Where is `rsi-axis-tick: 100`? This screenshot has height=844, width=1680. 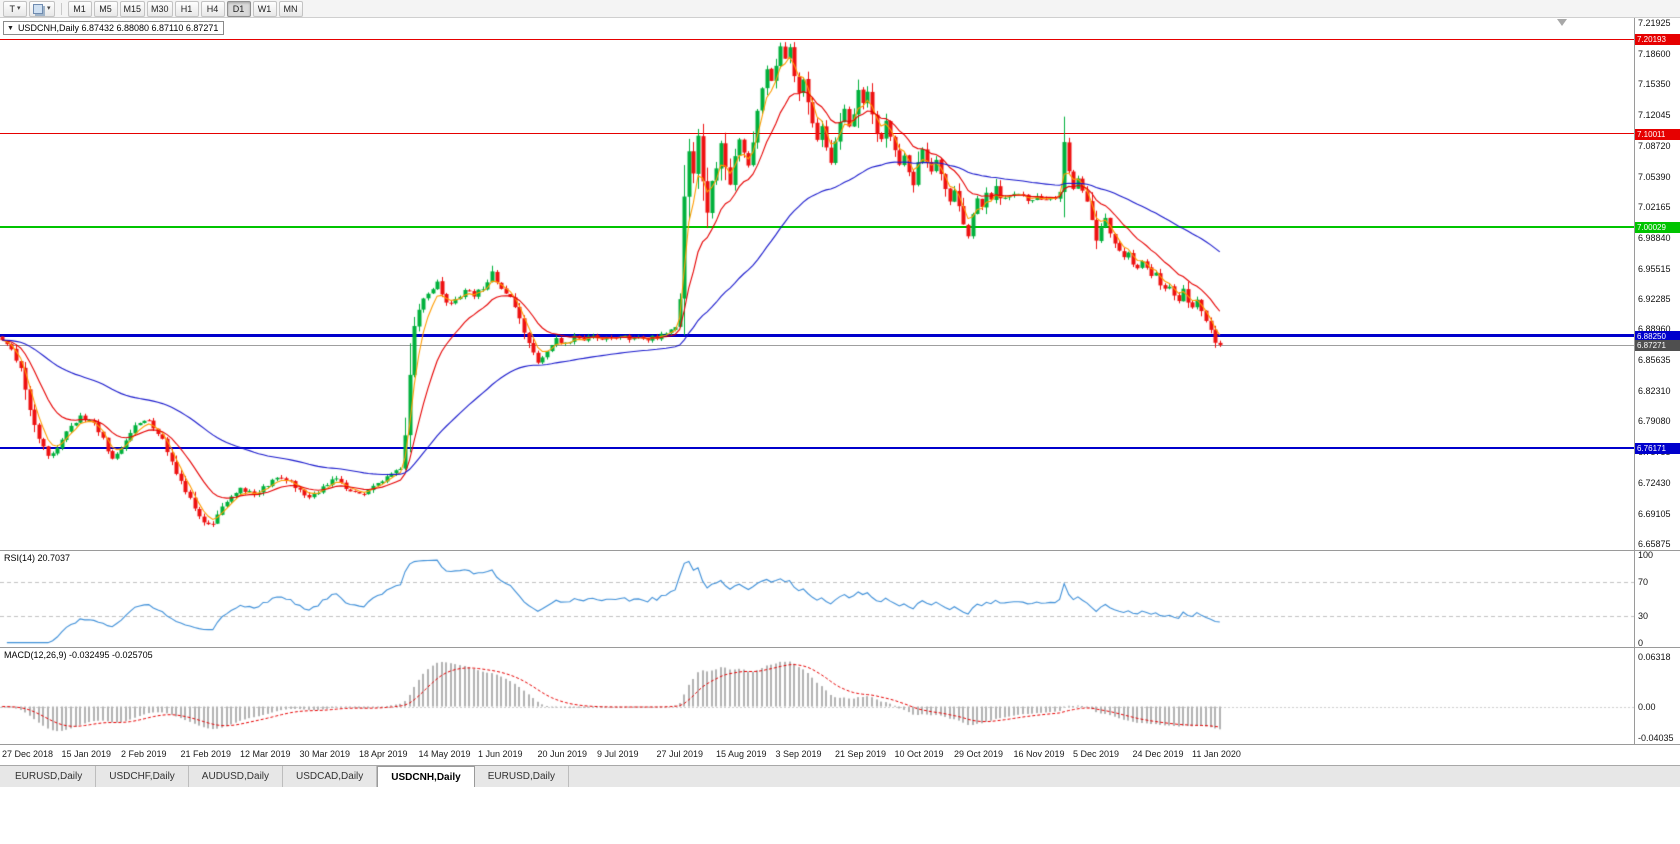 rsi-axis-tick: 100 is located at coordinates (1646, 555).